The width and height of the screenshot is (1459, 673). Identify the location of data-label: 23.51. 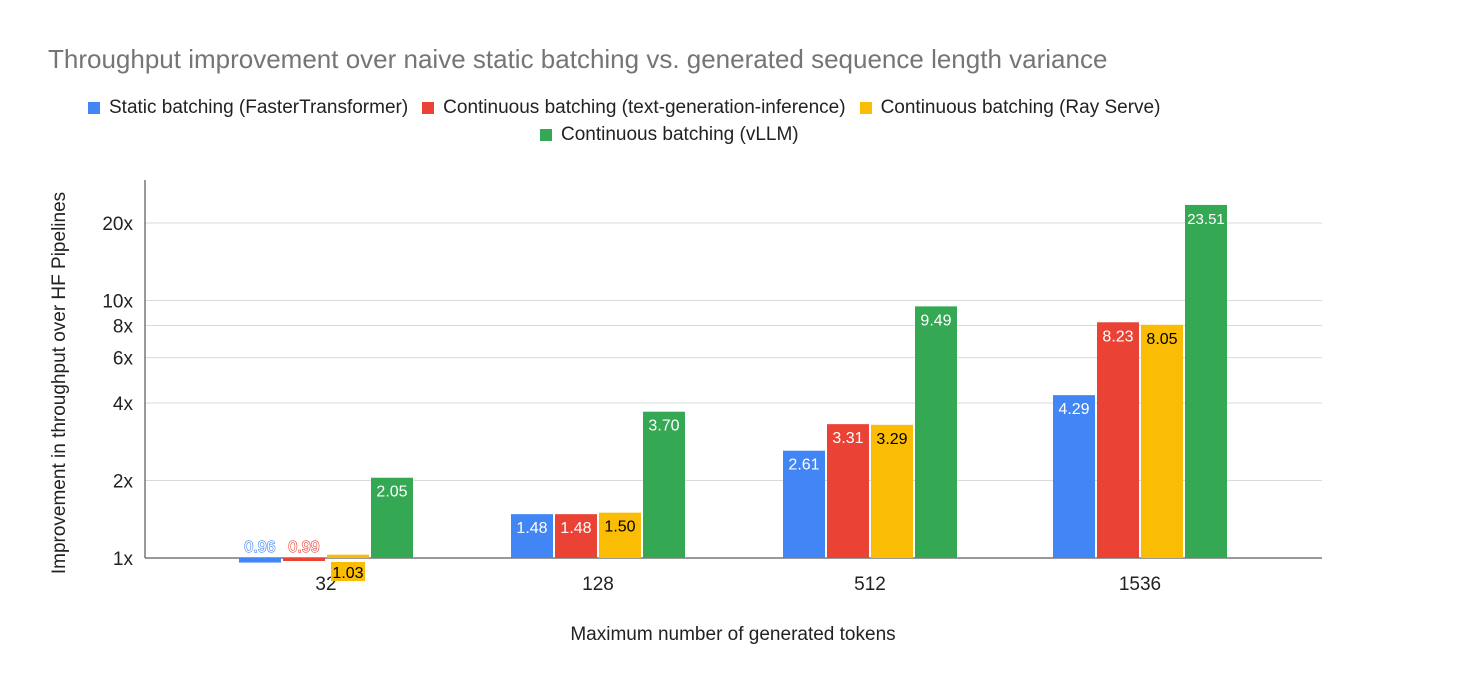
(1206, 219).